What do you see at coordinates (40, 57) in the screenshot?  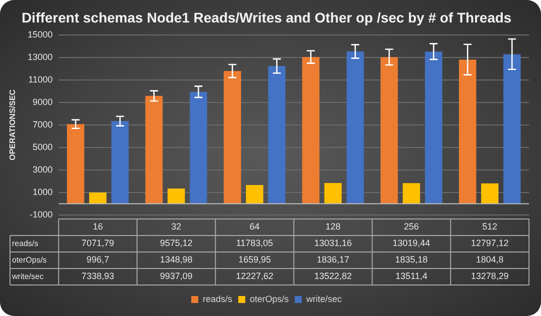 I see `y-tick-label: 13000` at bounding box center [40, 57].